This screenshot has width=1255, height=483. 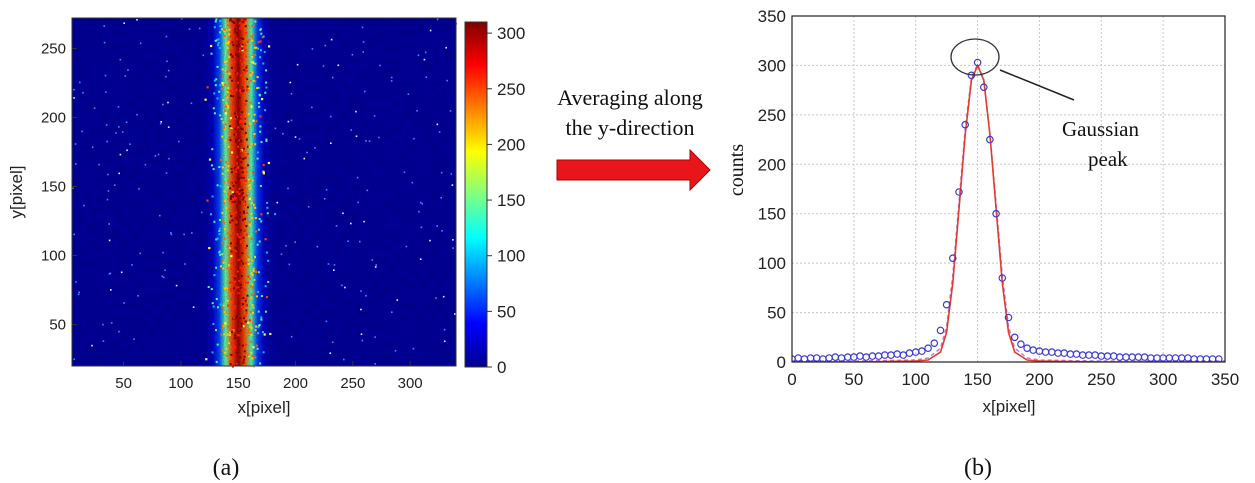 I want to click on x-tick-label: 350, so click(x=1225, y=379).